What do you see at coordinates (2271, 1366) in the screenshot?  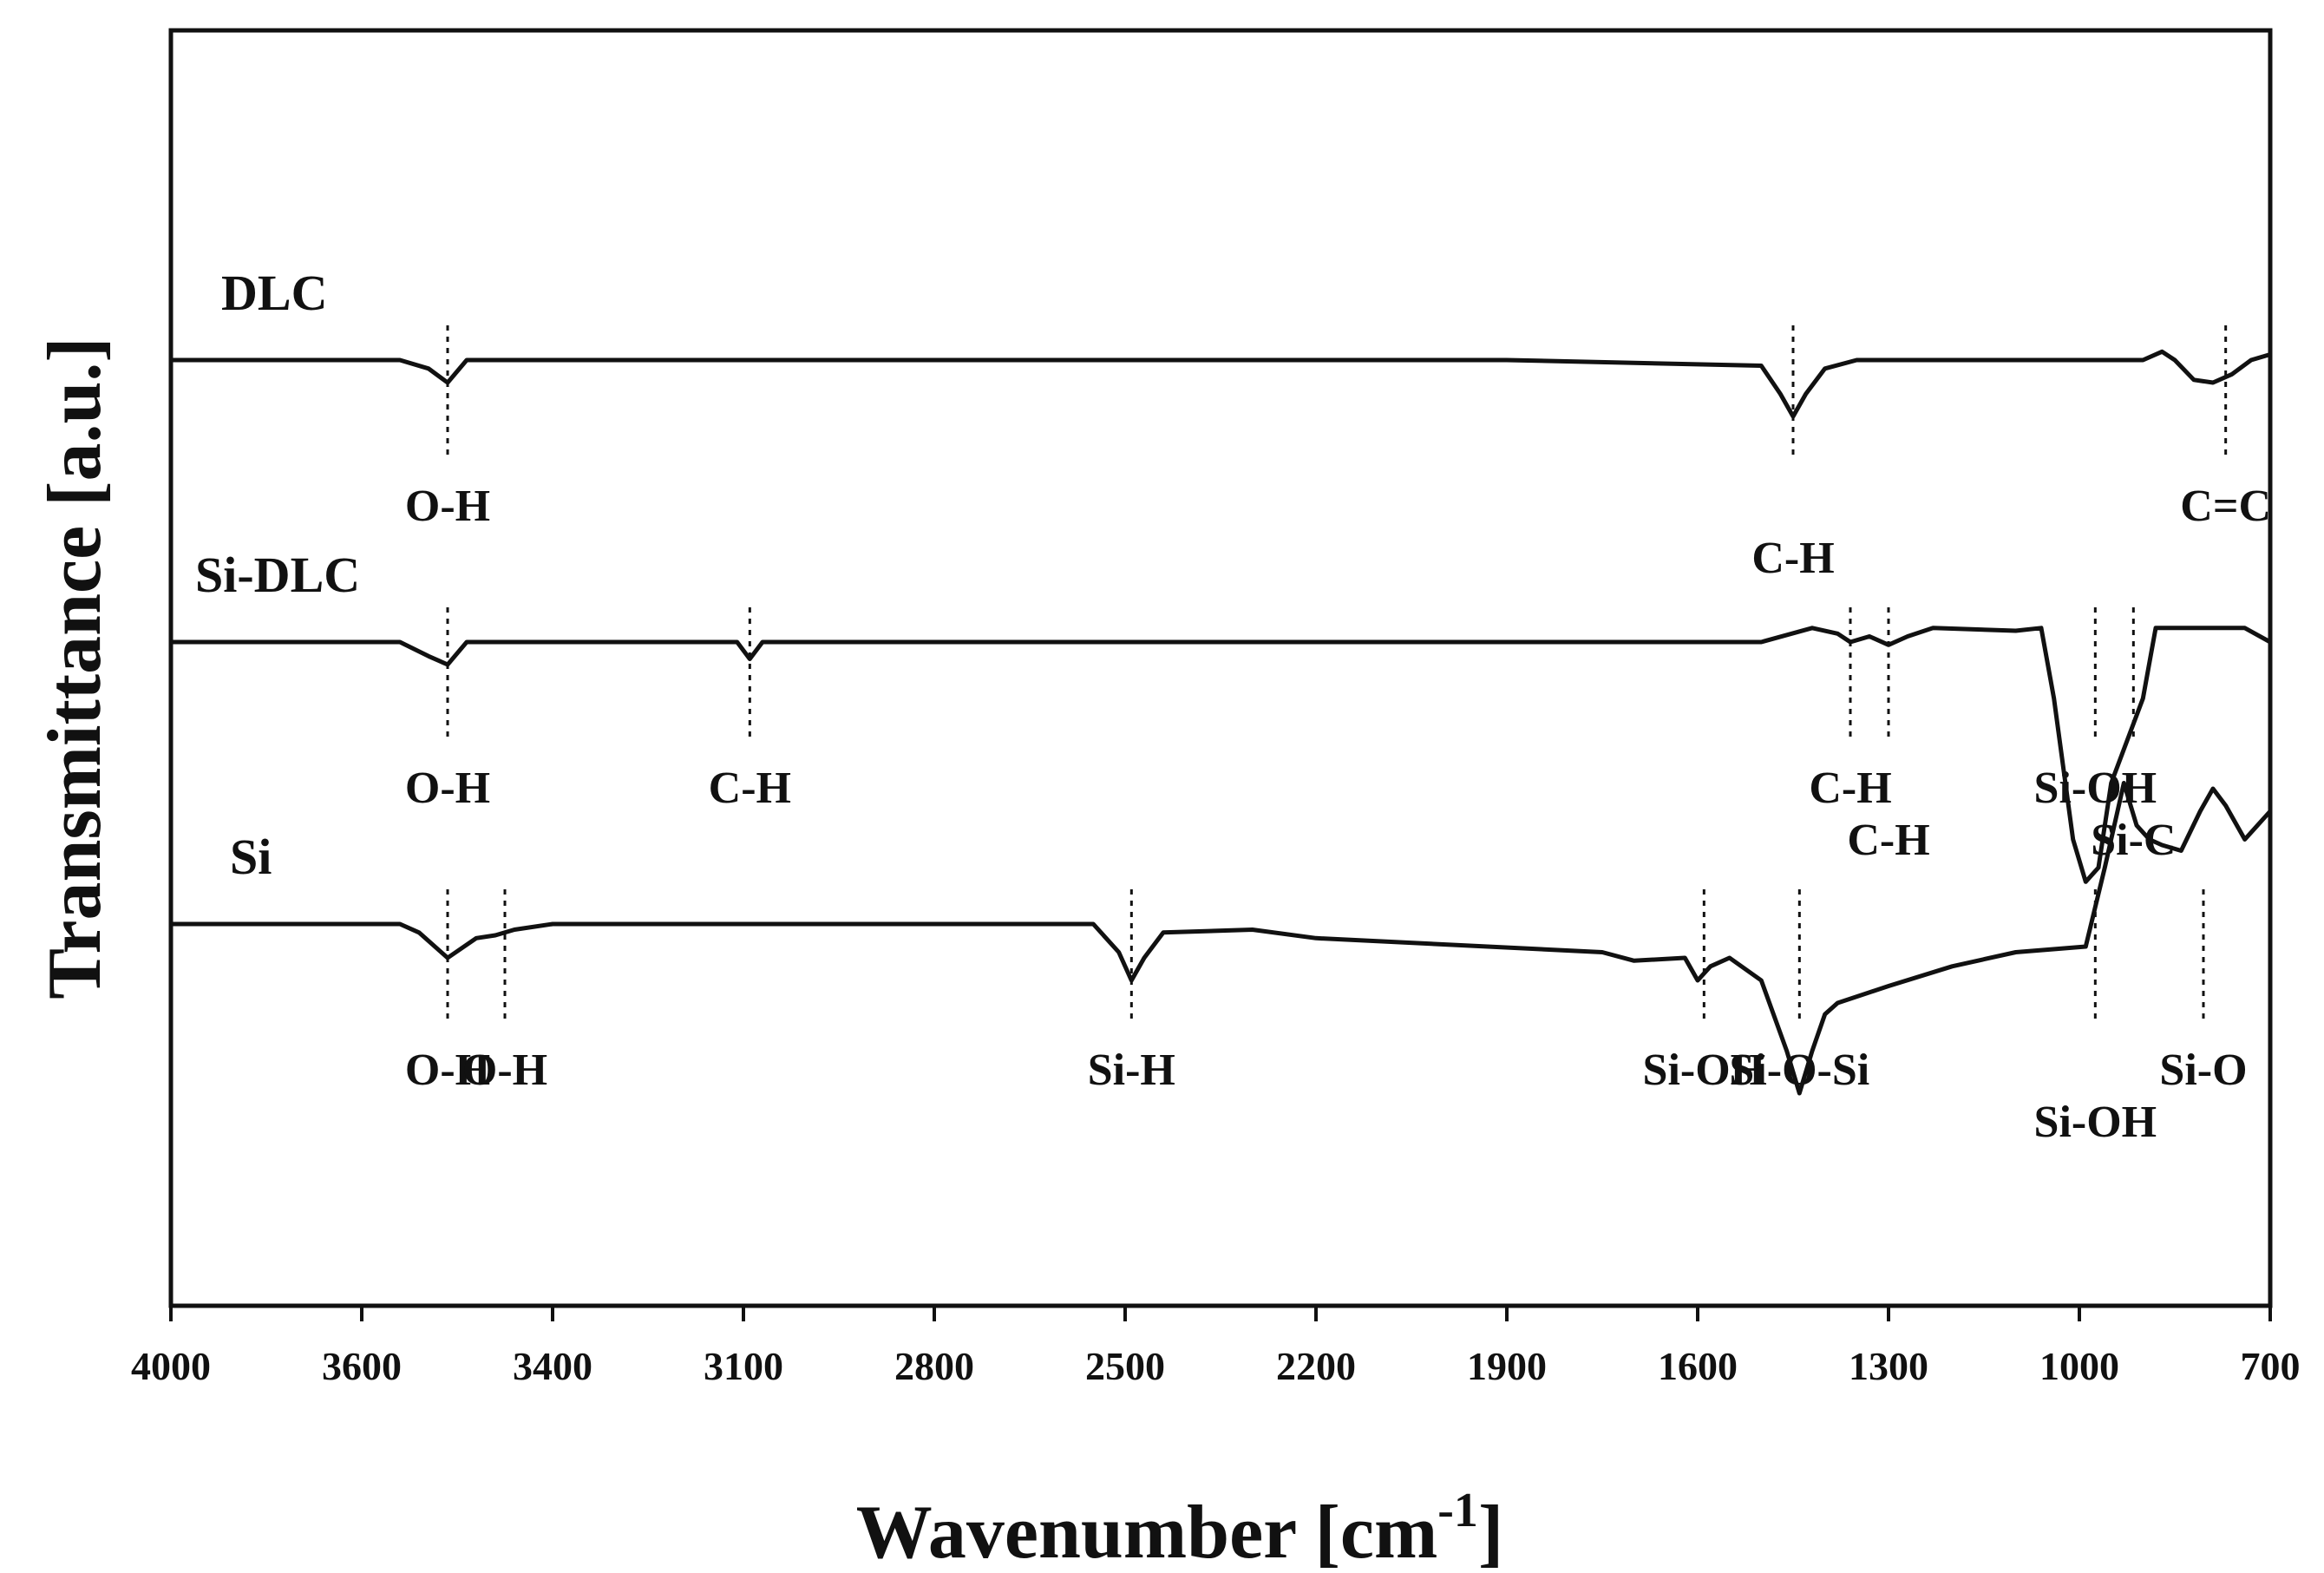 I see `x-tick-label: 700` at bounding box center [2271, 1366].